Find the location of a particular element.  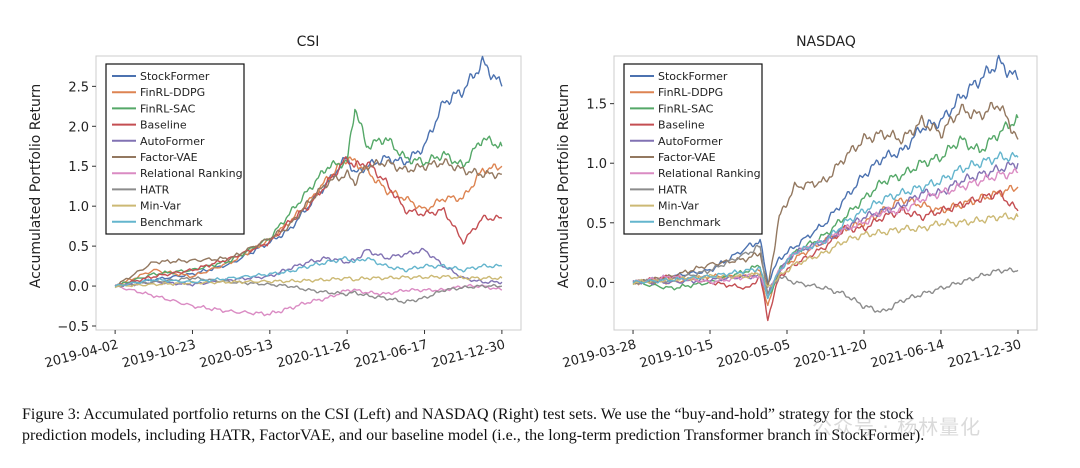

csi-series-finrl-sac is located at coordinates (308, 198).